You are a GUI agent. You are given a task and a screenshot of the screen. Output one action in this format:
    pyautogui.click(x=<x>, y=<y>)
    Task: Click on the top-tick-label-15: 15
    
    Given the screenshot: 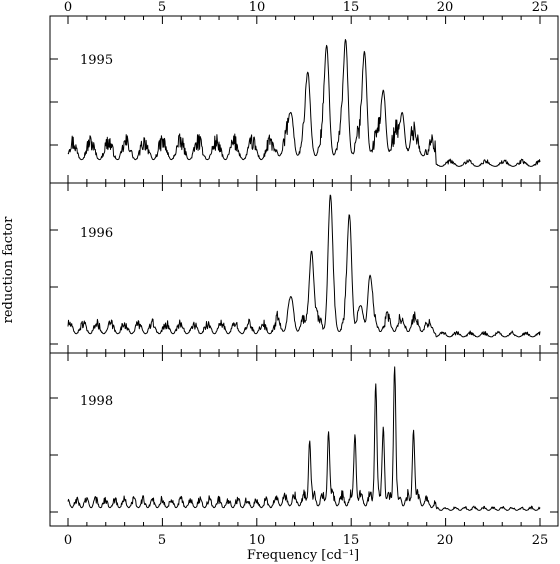 What is the action you would take?
    pyautogui.click(x=351, y=7)
    